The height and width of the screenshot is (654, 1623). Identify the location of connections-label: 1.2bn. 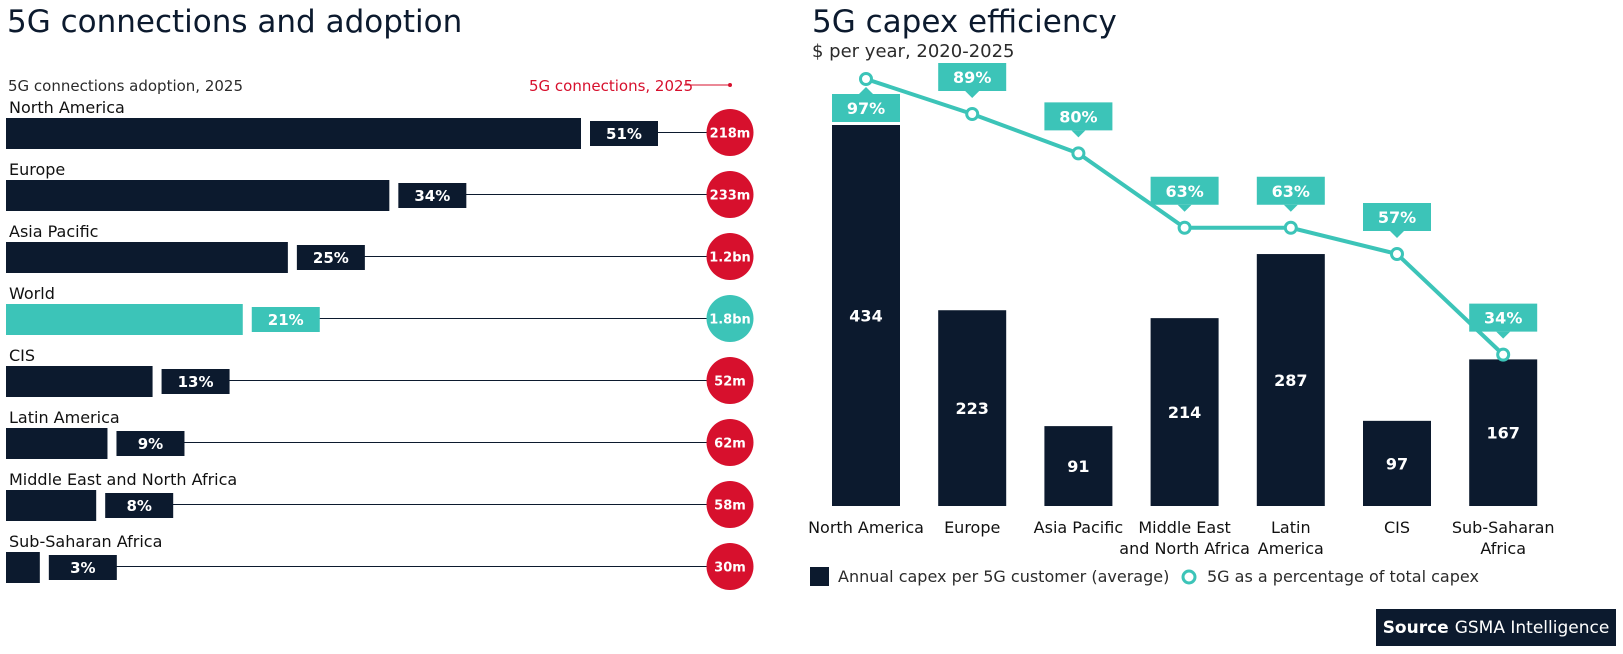
(730, 258).